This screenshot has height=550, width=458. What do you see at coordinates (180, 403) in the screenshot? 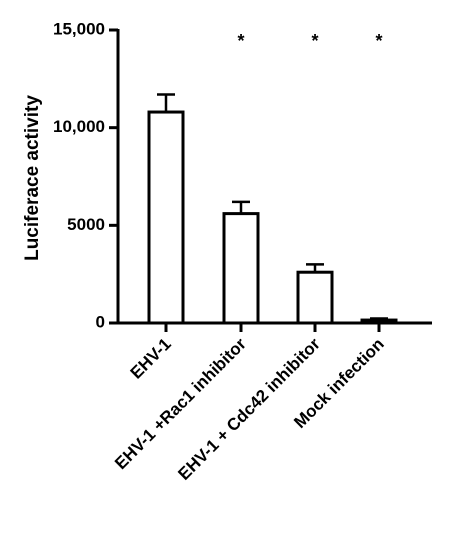
I see `x-tick-label: EHV-1 +Rac1 inhibitor` at bounding box center [180, 403].